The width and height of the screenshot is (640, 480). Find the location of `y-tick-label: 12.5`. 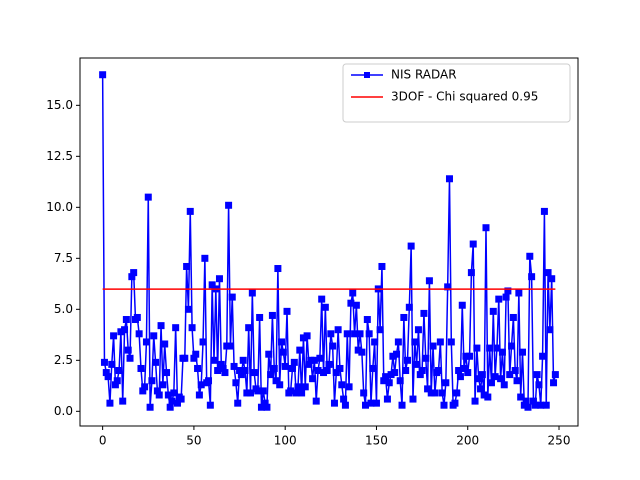

y-tick-label: 12.5 is located at coordinates (59, 156).